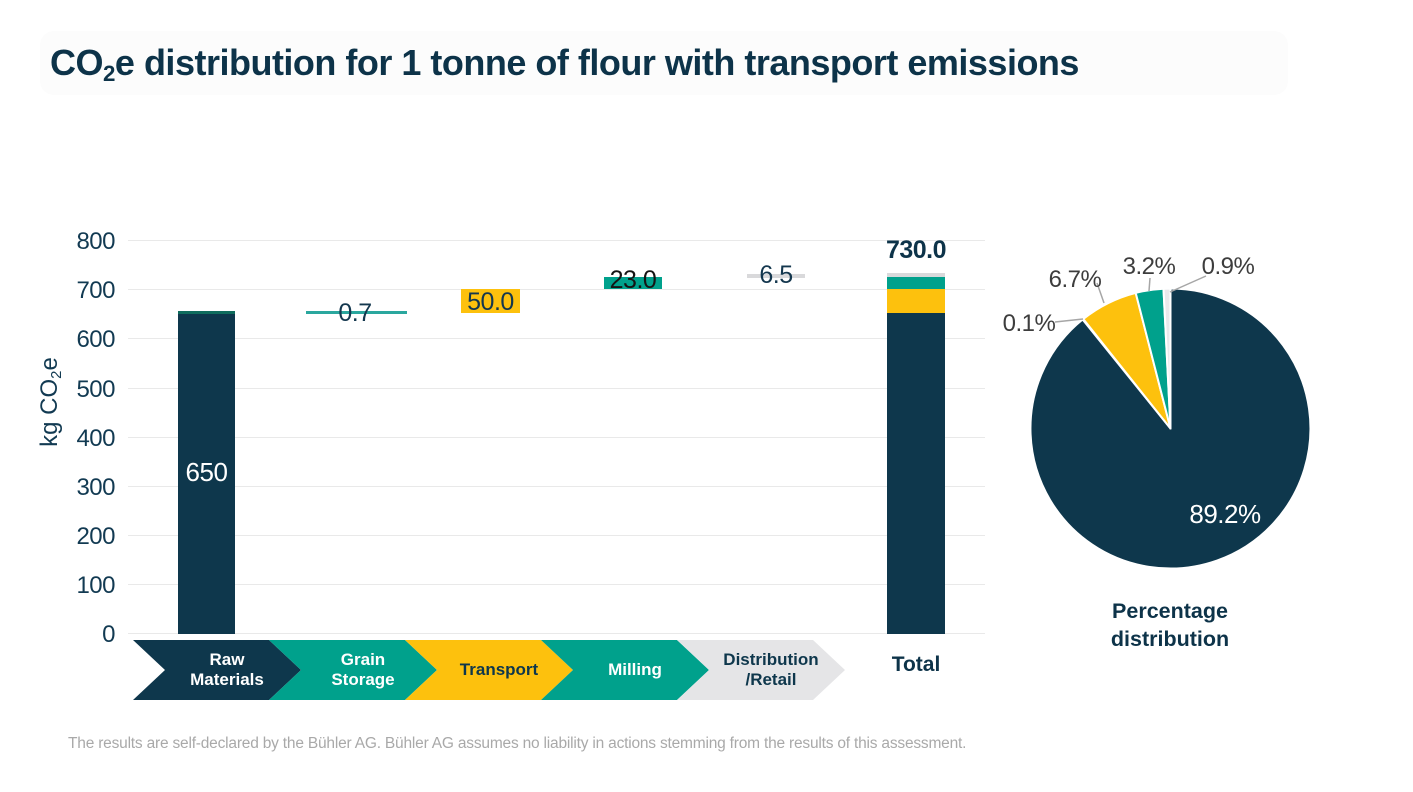 The width and height of the screenshot is (1413, 792). Describe the element at coordinates (95, 438) in the screenshot. I see `ytick-400: 400` at that location.